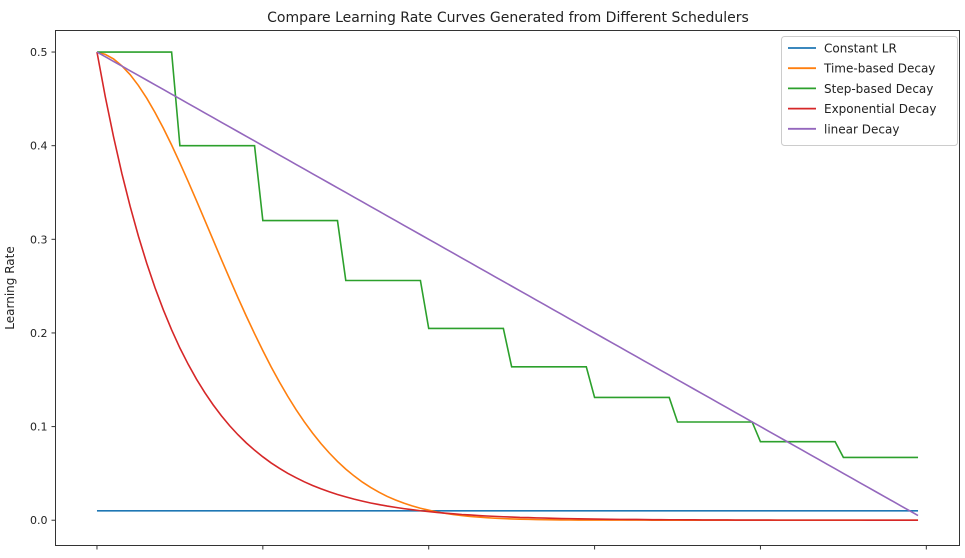 The width and height of the screenshot is (965, 558). What do you see at coordinates (39, 520) in the screenshot?
I see `y-tick-label: 0.0` at bounding box center [39, 520].